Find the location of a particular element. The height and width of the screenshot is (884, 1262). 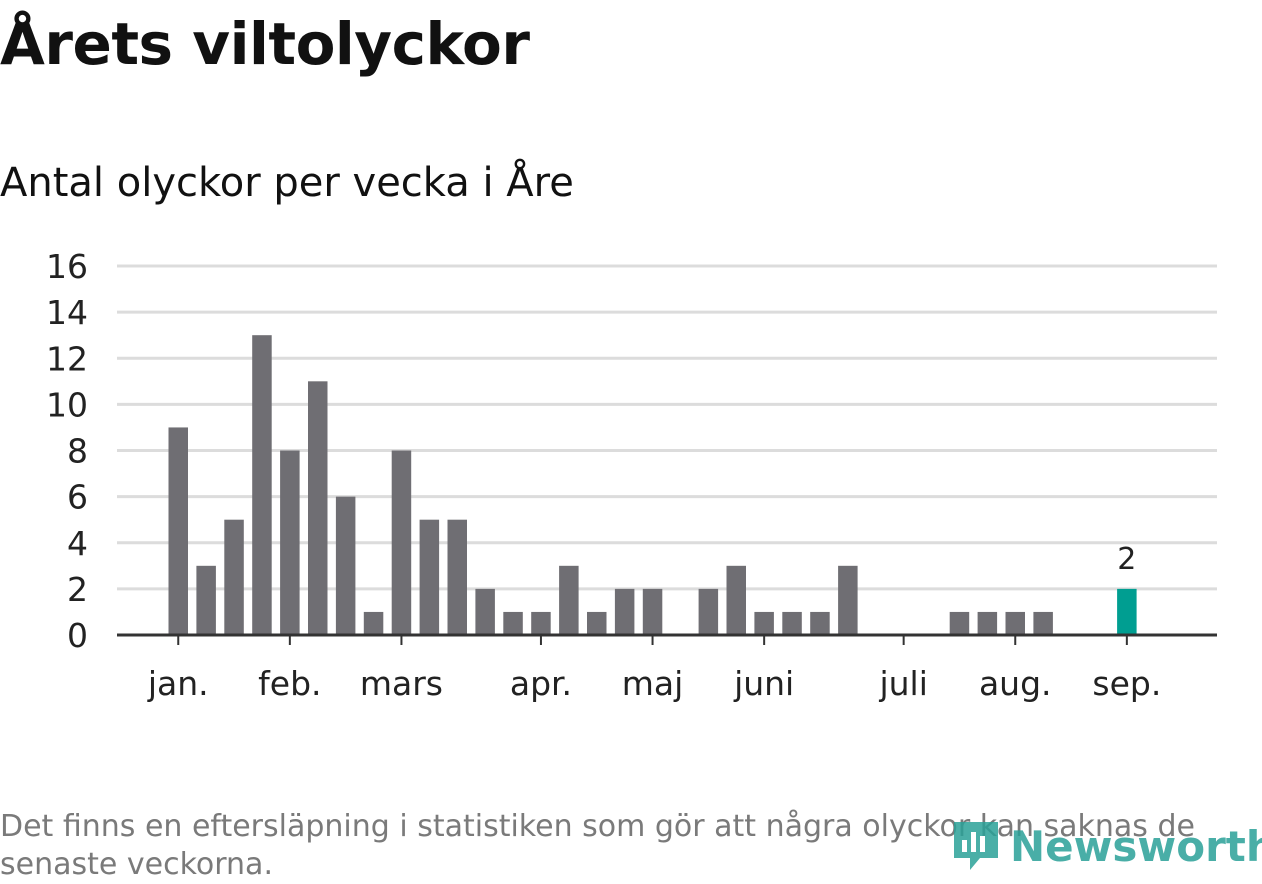

y-tick-label: 8 is located at coordinates (77, 451).